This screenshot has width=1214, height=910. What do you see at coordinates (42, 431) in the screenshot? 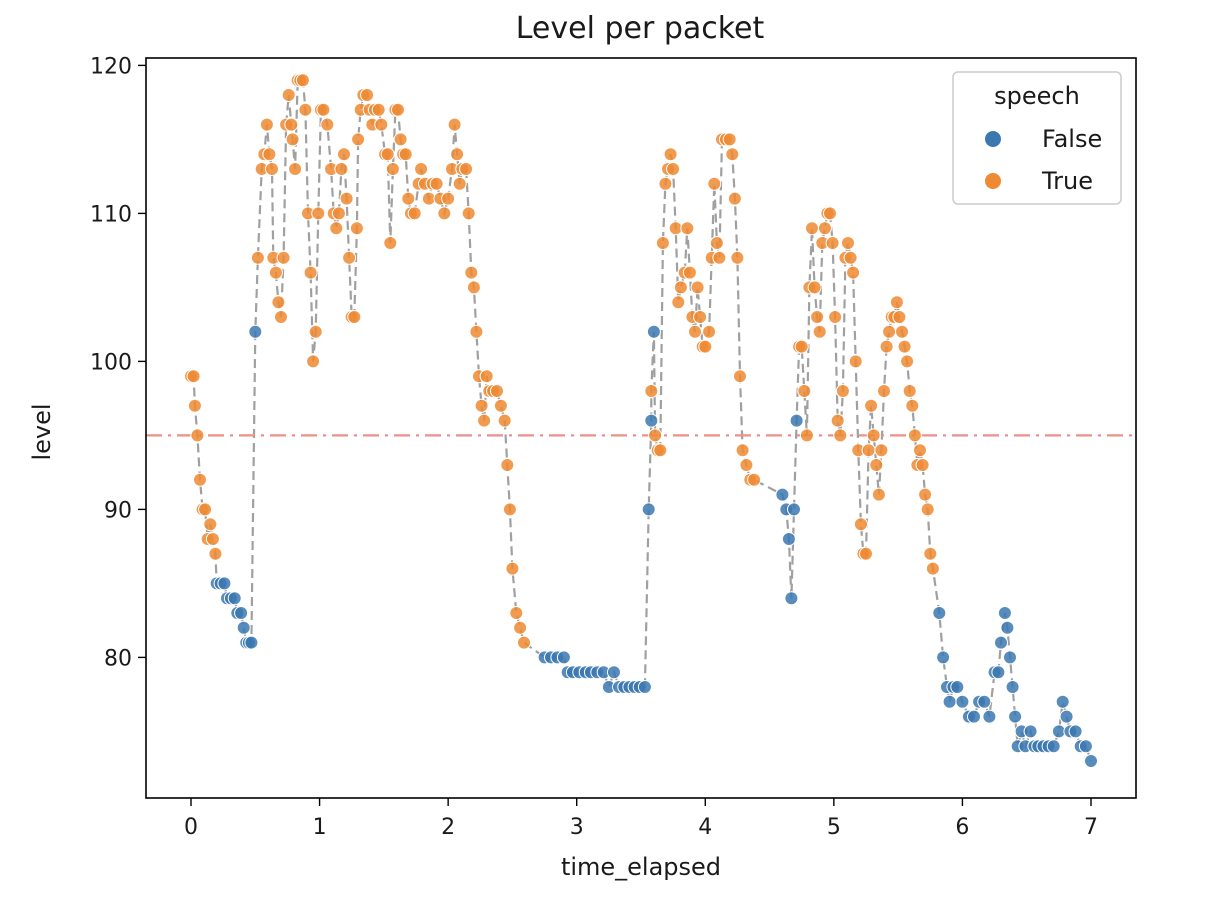
I see `y-axis-label: level` at bounding box center [42, 431].